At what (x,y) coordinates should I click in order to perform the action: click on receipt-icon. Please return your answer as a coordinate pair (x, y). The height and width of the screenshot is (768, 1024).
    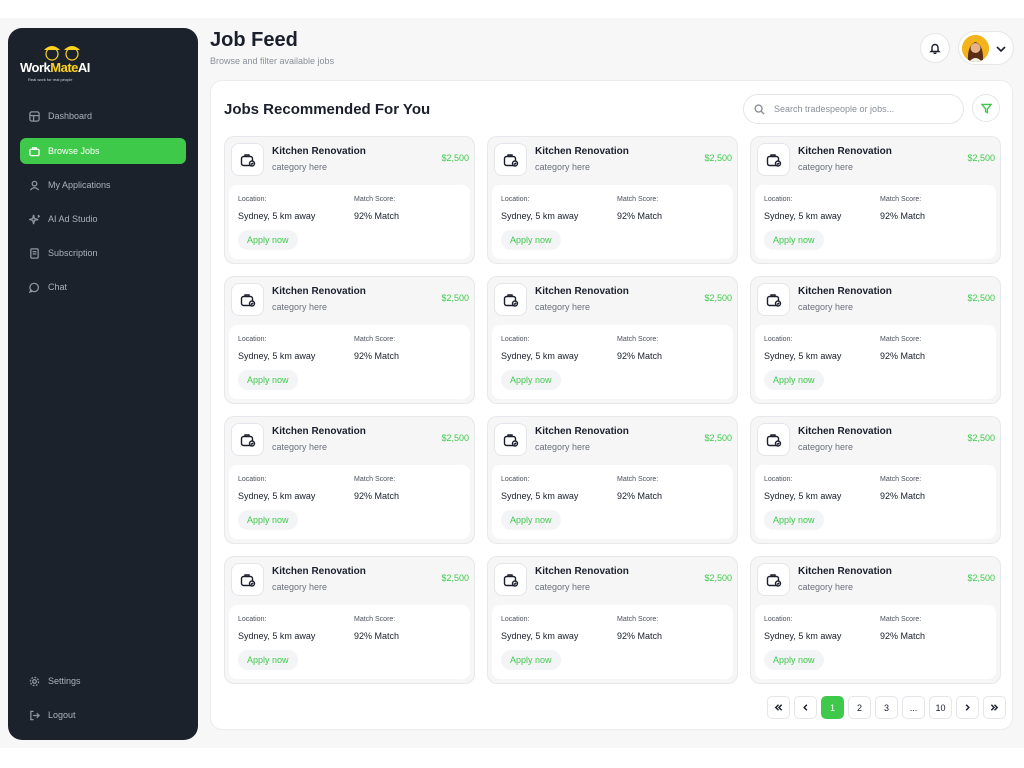
    Looking at the image, I should click on (34, 253).